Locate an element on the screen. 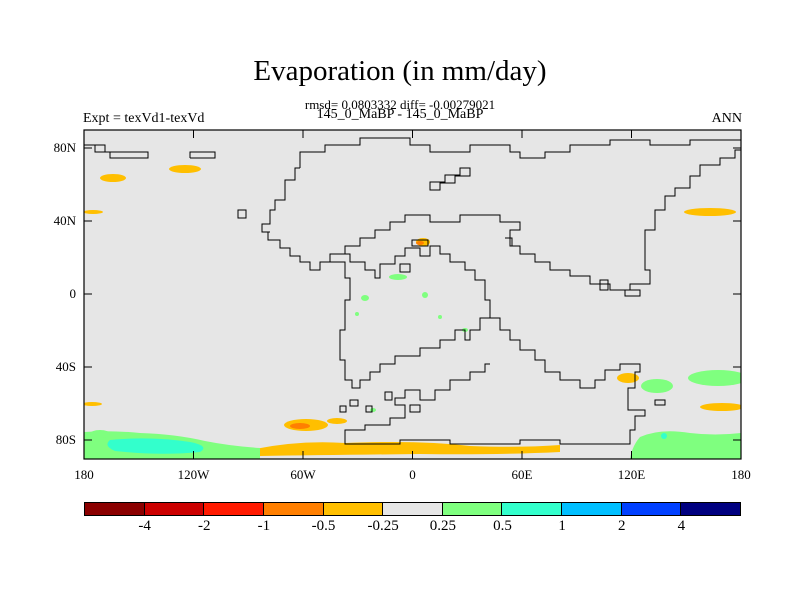 This screenshot has height=600, width=800. colorbar is located at coordinates (413, 509).